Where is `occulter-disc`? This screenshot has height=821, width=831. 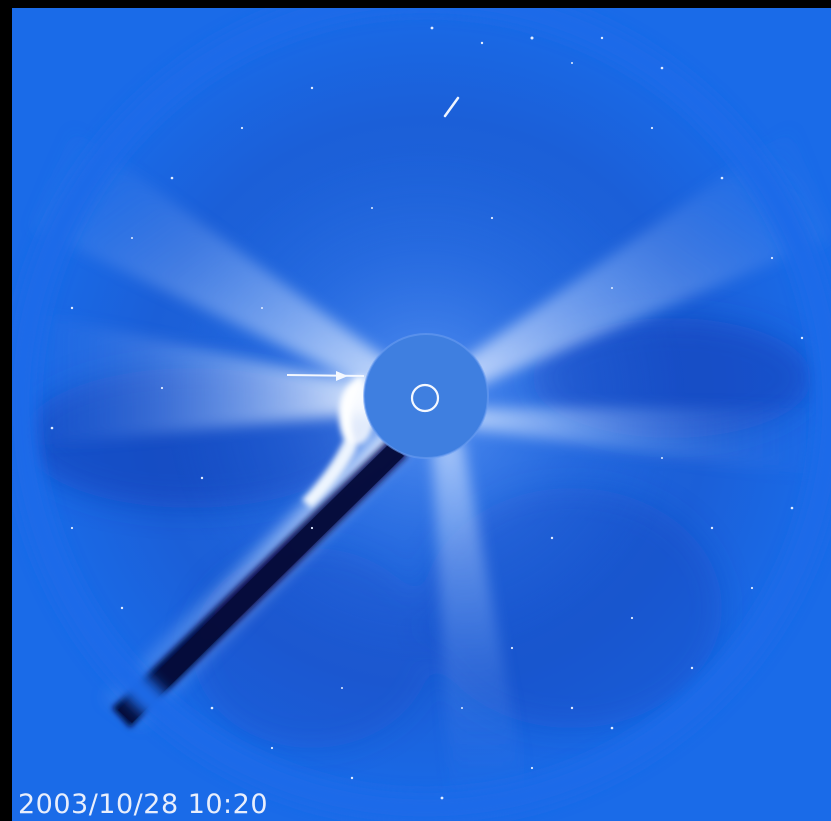
occulter-disc is located at coordinates (426, 396).